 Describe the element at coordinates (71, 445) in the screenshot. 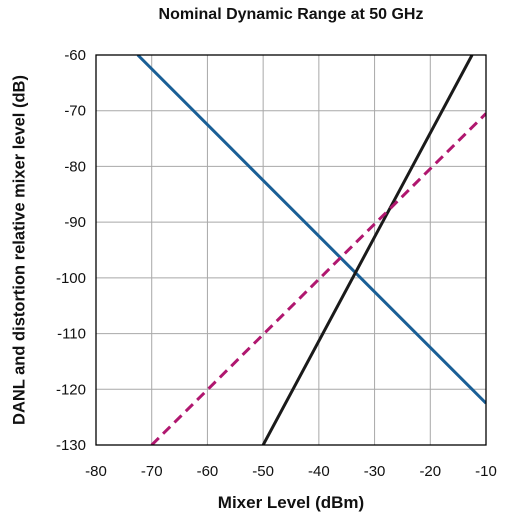

I see `y-tick-label: -130` at that location.